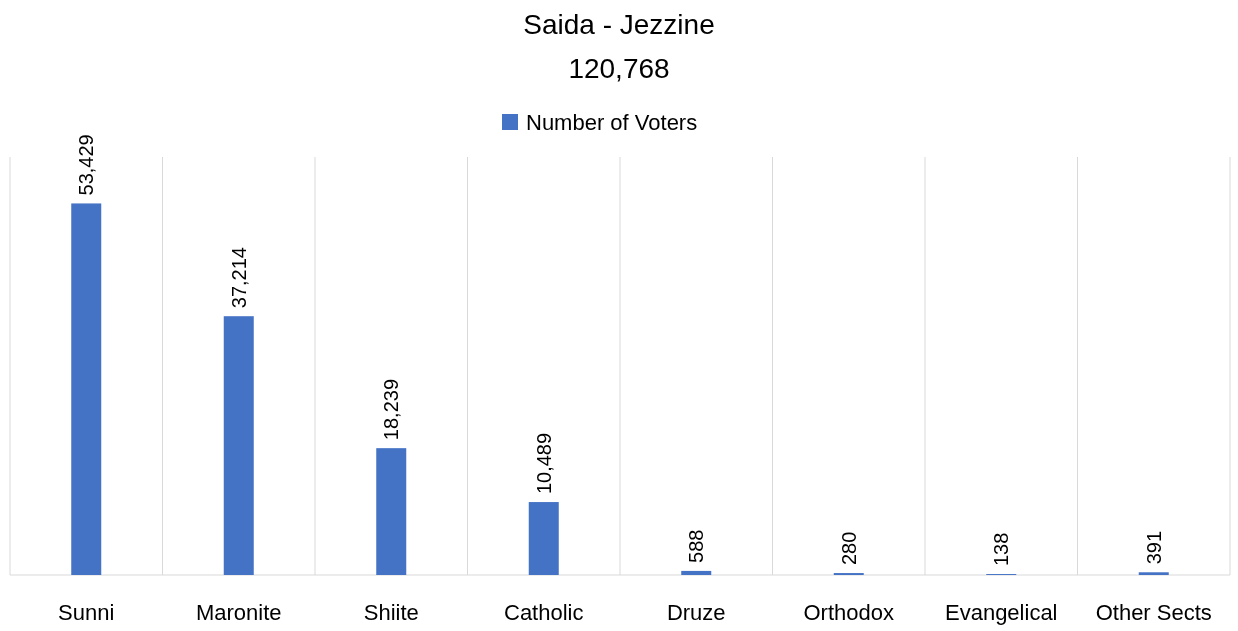 The width and height of the screenshot is (1238, 631). Describe the element at coordinates (391, 409) in the screenshot. I see `data-label: 18,239` at that location.